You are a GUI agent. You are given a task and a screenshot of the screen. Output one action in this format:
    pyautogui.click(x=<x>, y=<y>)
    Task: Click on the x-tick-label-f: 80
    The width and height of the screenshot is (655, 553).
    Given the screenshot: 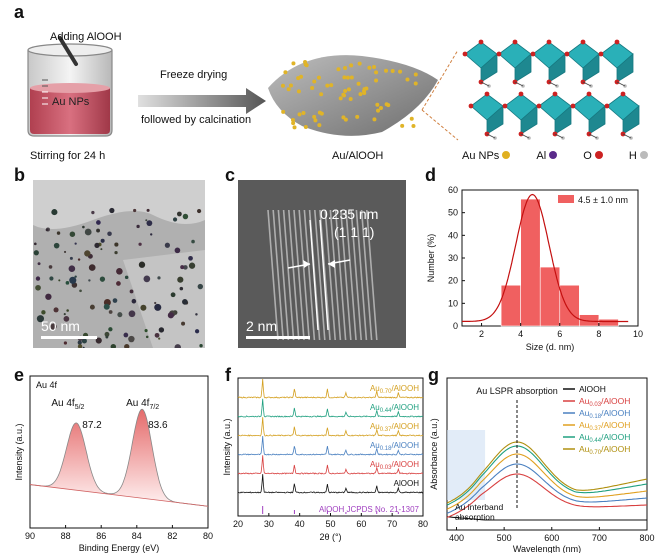 What is the action you would take?
    pyautogui.click(x=423, y=524)
    